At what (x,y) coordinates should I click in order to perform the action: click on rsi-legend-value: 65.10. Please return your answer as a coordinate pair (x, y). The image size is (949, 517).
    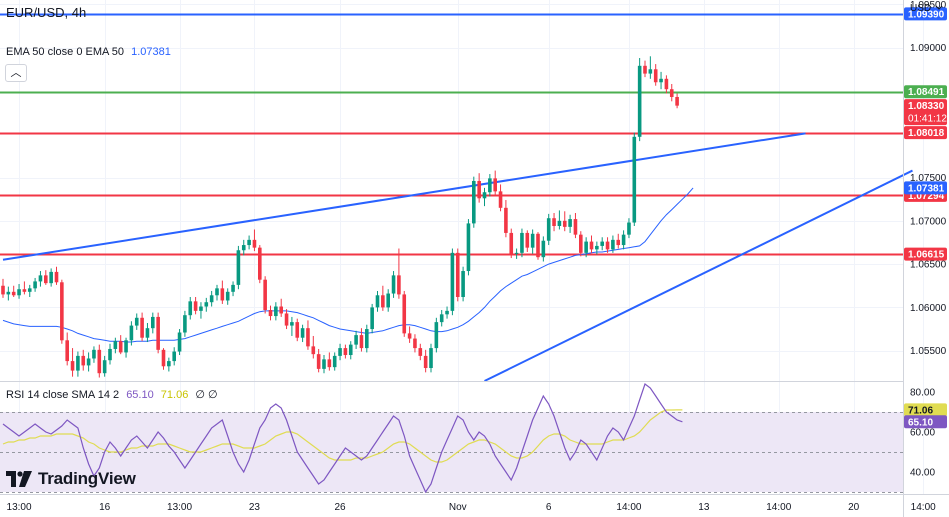
    Looking at the image, I should click on (140, 395).